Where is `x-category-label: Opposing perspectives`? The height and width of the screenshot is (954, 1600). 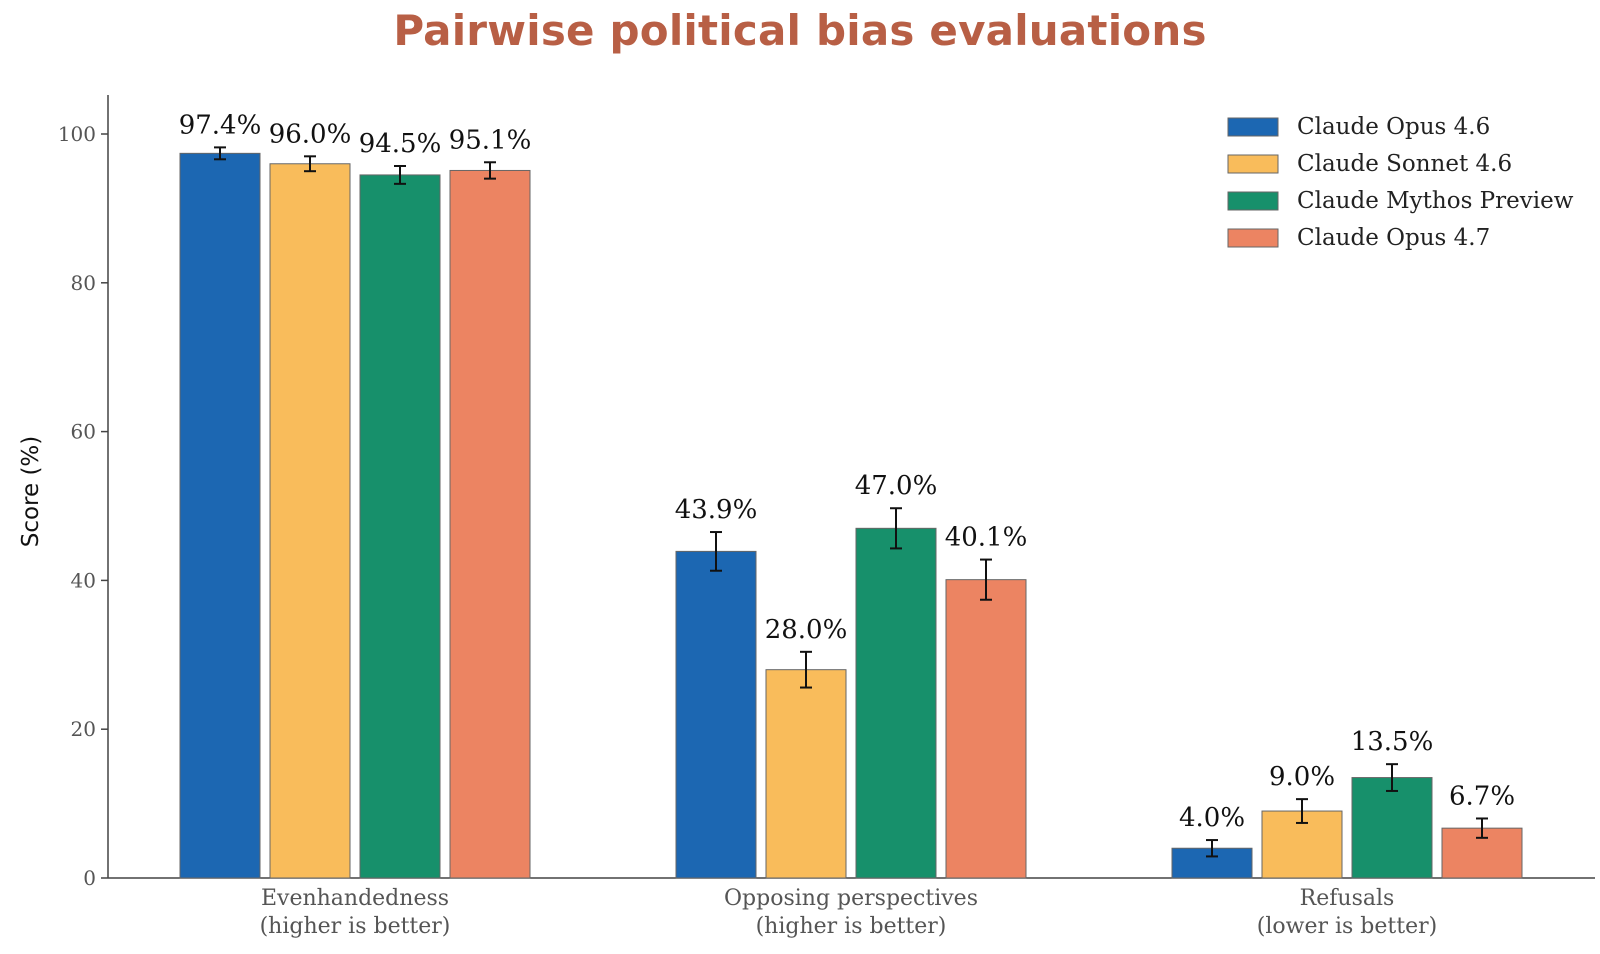 x-category-label: Opposing perspectives is located at coordinates (851, 898).